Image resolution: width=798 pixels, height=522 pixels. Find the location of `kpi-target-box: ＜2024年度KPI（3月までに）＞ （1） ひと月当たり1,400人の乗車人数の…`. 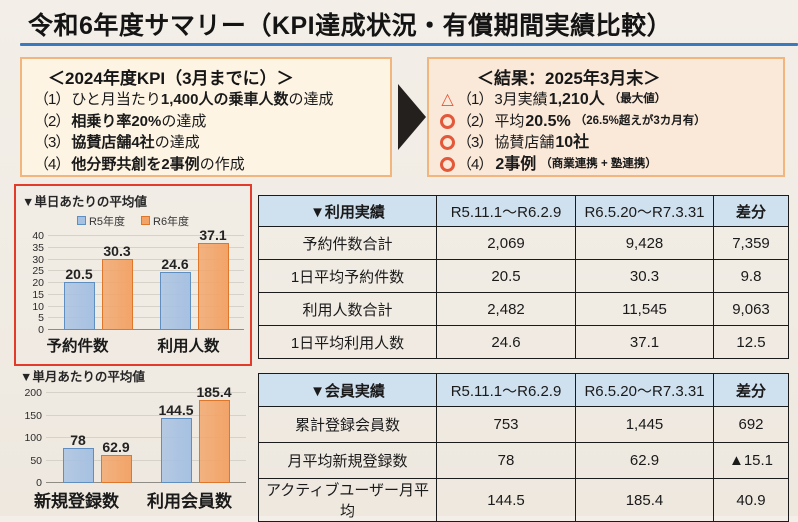

kpi-target-box: ＜2024年度KPI（3月までに）＞ （1） ひと月当たり1,400人の乗車人数の… is located at coordinates (206, 117).